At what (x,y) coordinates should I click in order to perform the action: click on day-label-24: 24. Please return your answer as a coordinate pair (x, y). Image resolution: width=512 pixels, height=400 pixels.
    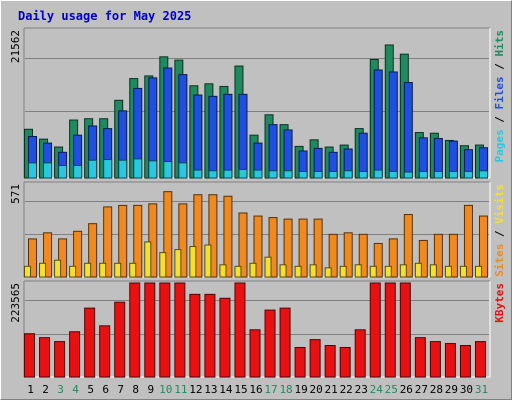
    Looking at the image, I should click on (377, 389).